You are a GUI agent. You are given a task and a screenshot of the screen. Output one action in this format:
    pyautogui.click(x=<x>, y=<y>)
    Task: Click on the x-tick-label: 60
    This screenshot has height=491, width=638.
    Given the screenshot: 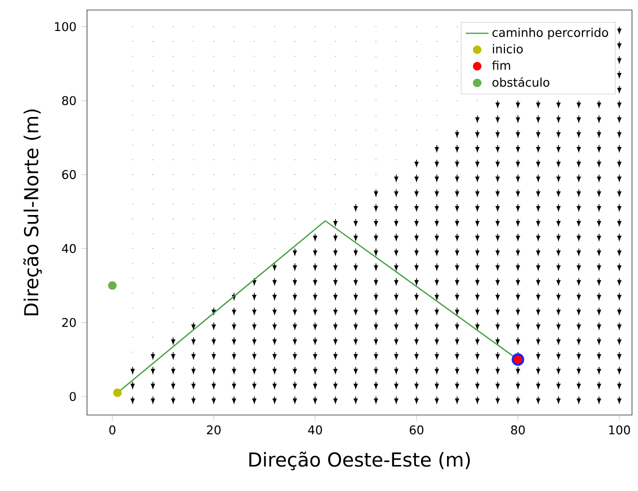 What is the action you would take?
    pyautogui.click(x=417, y=429)
    